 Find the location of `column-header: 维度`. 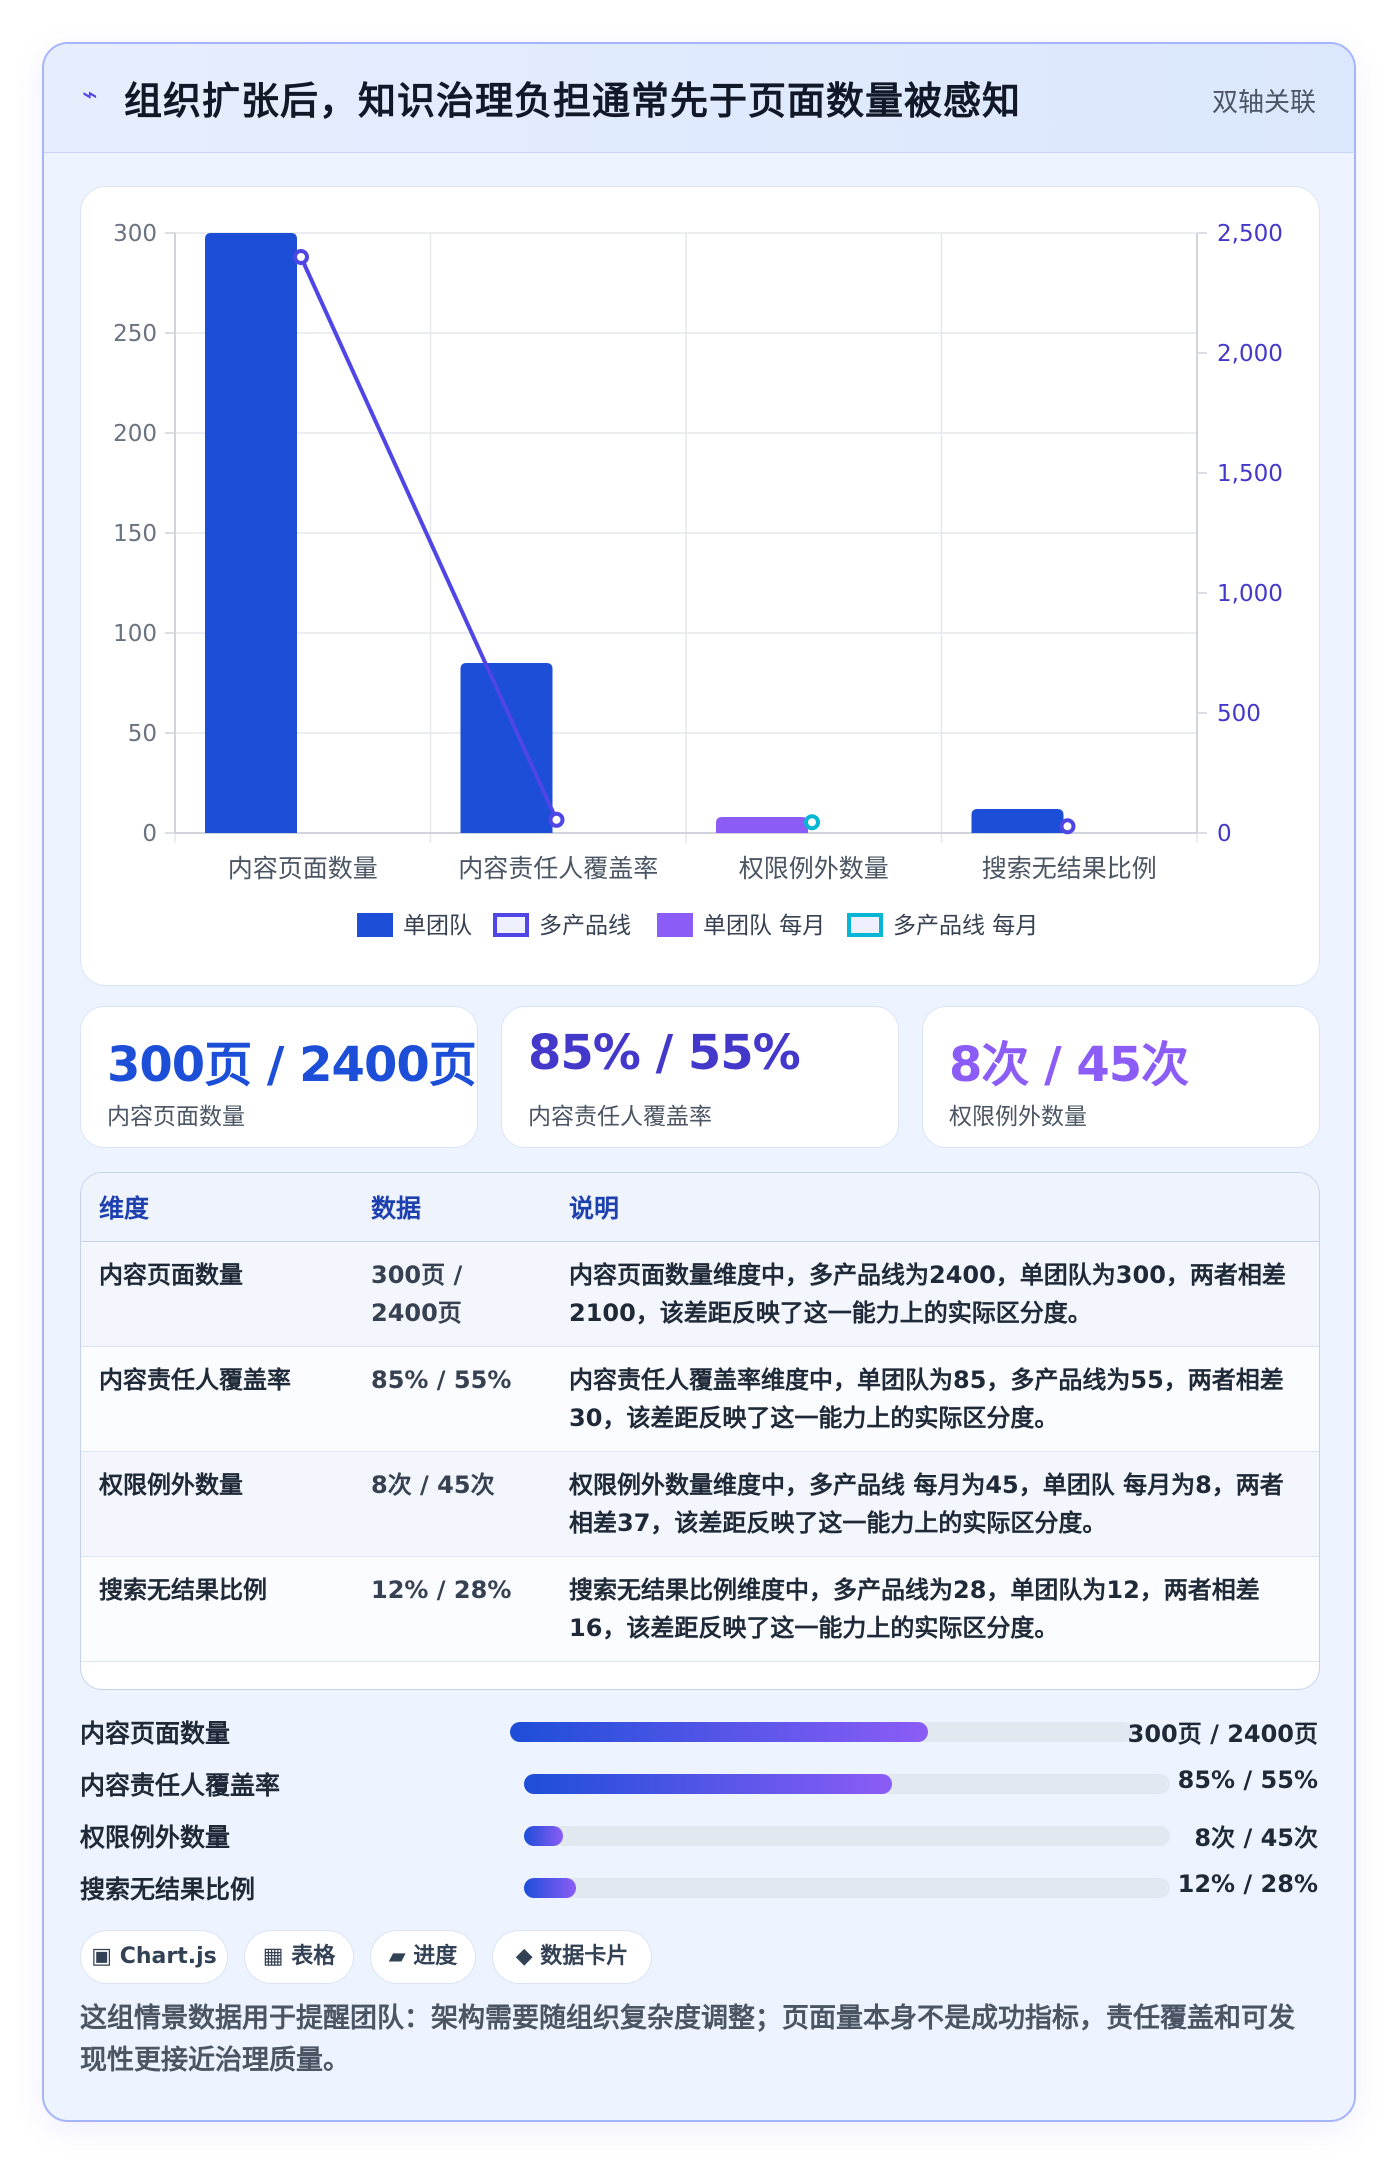

column-header: 维度 is located at coordinates (217, 1207).